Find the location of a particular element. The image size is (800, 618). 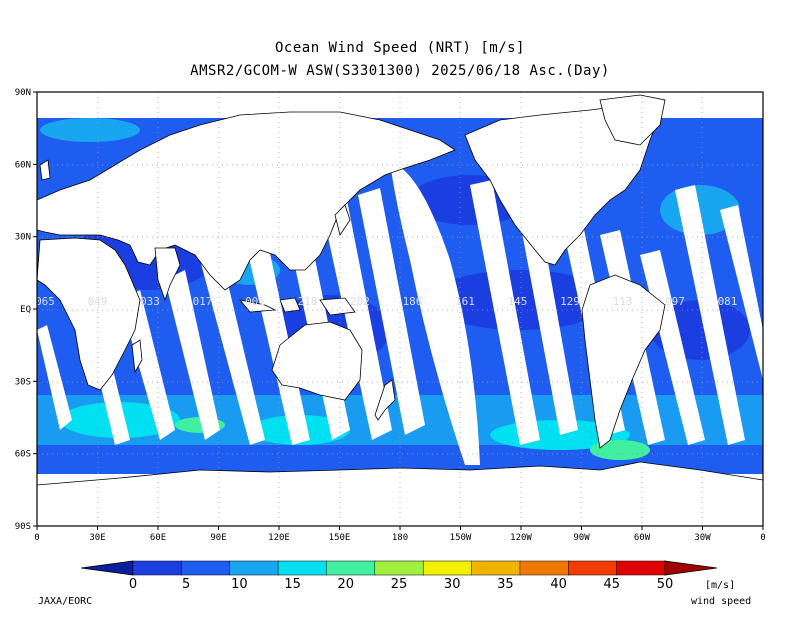

colorbar-tick-label: 25 is located at coordinates (399, 584).